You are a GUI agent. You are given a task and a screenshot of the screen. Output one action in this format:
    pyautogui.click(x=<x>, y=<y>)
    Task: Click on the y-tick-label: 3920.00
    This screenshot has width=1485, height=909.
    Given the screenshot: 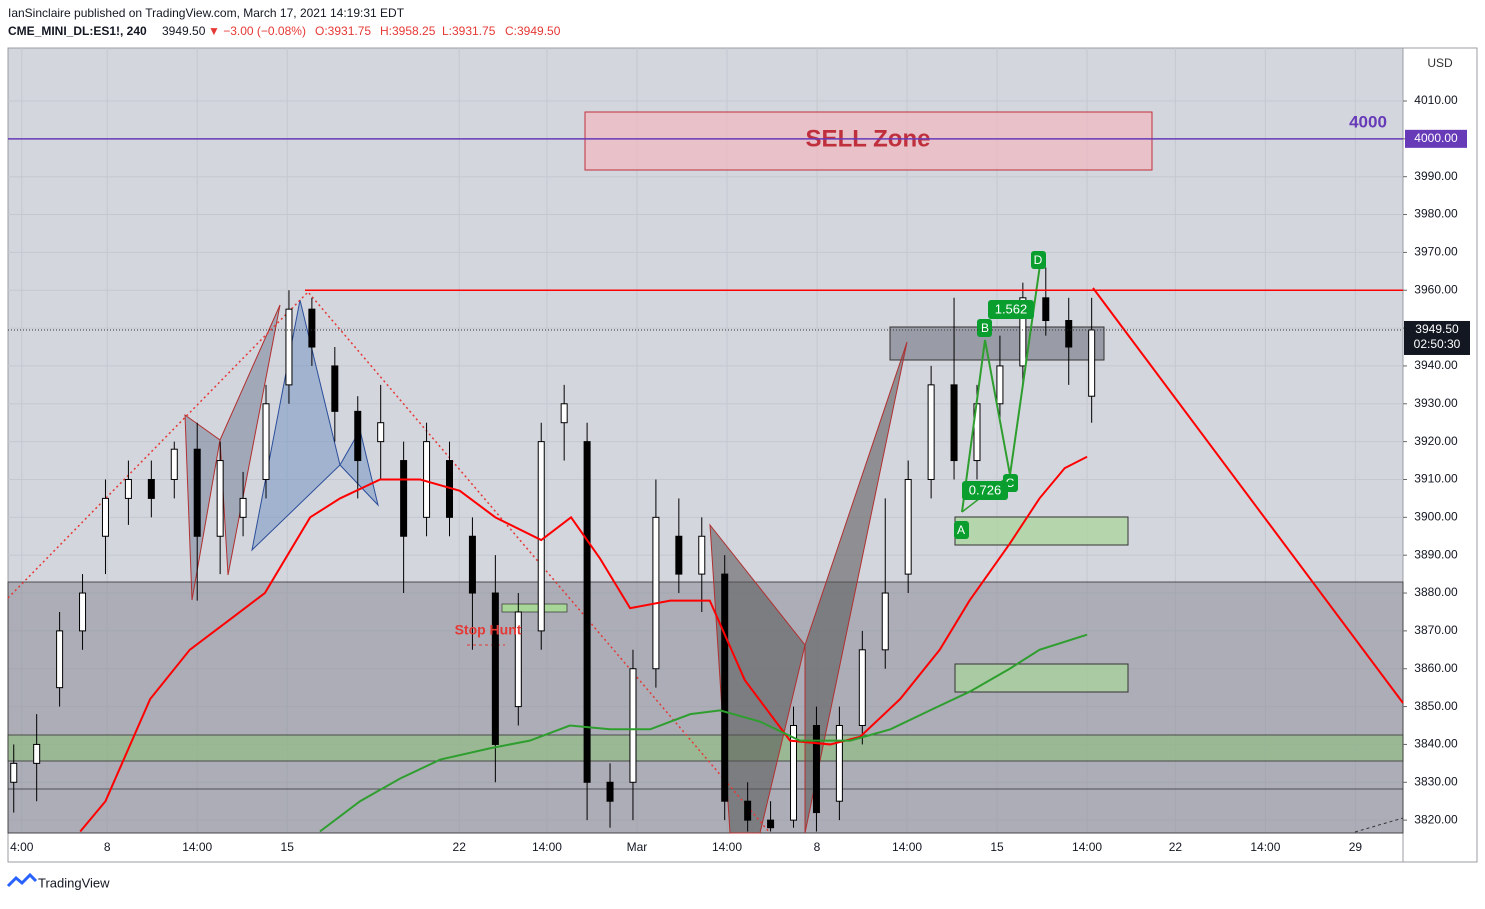 What is the action you would take?
    pyautogui.click(x=1436, y=441)
    